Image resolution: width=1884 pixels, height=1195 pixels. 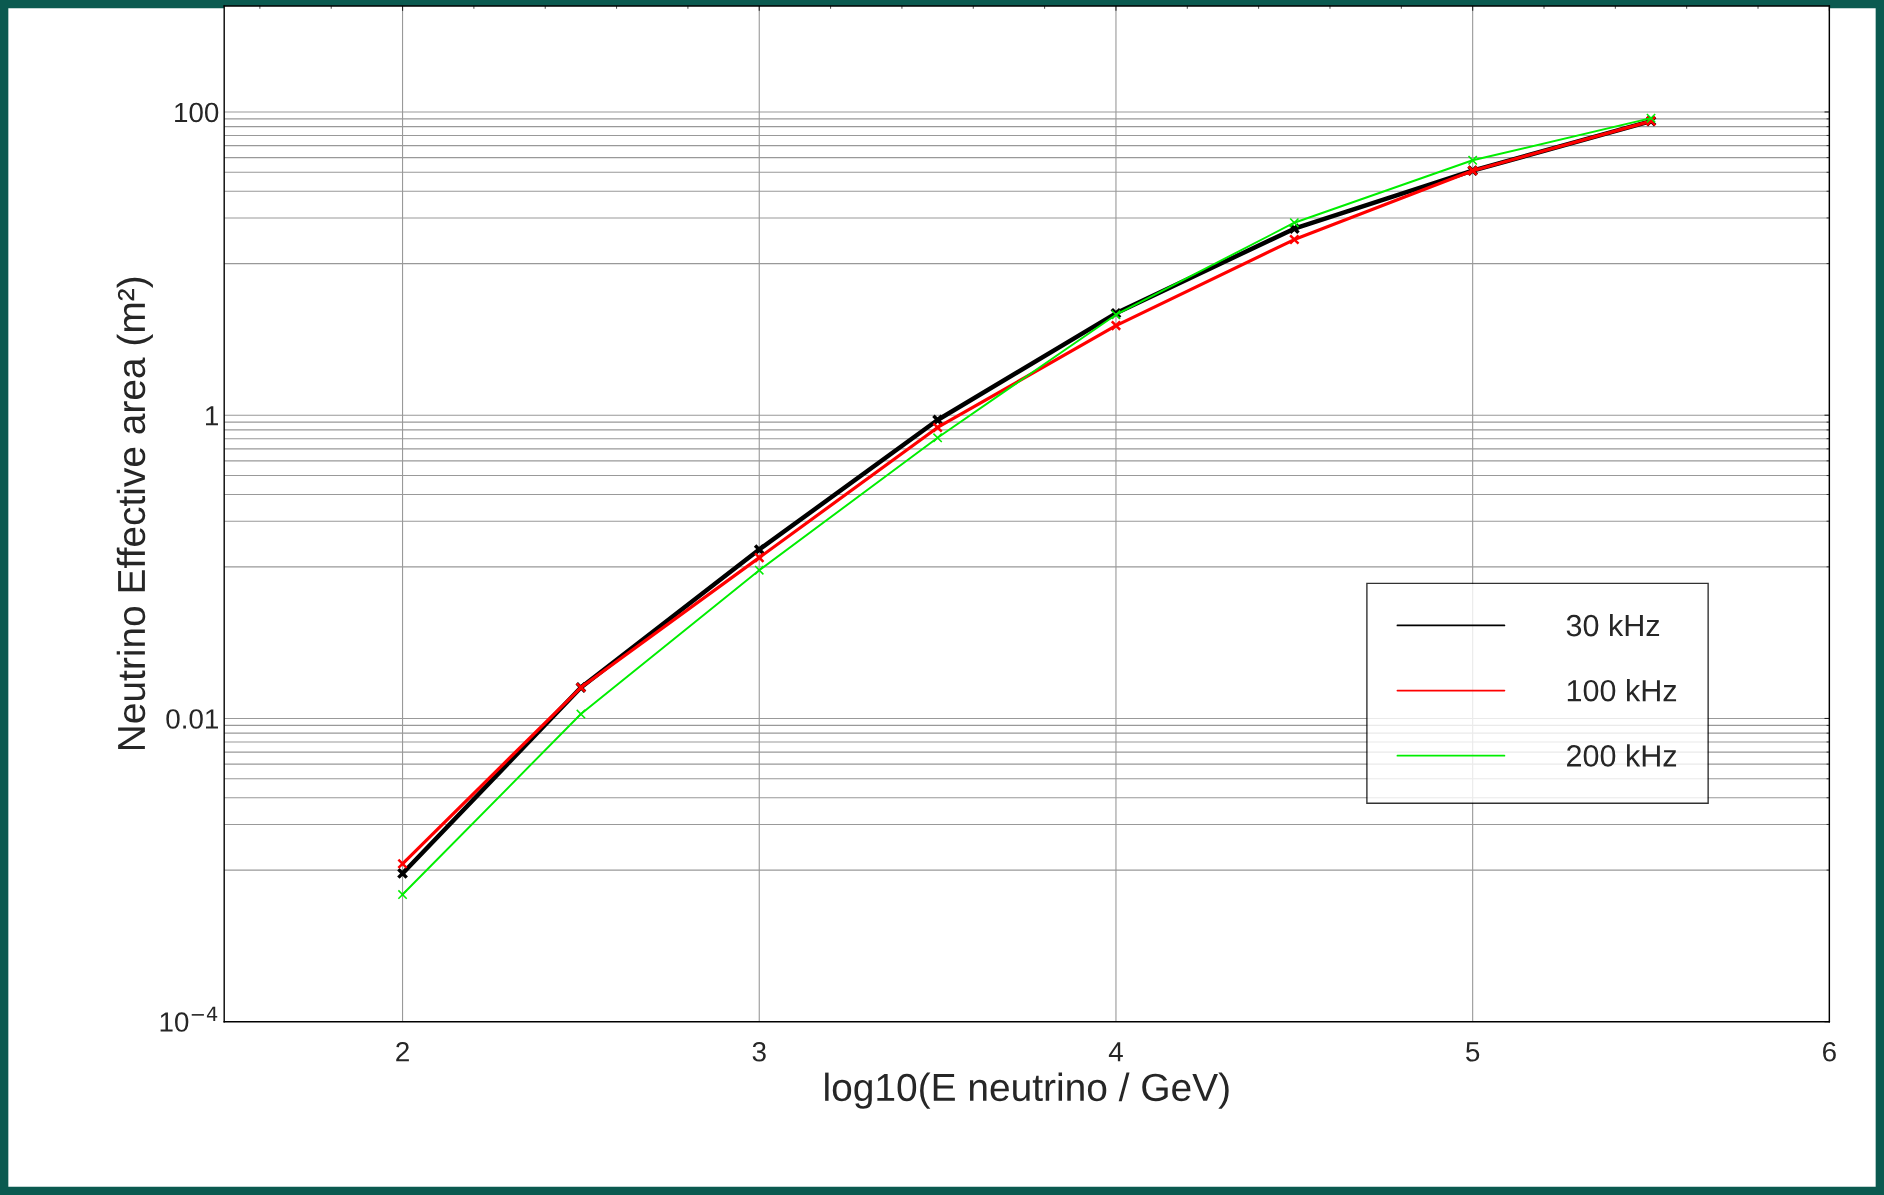 What do you see at coordinates (1115, 1052) in the screenshot?
I see `x-tick-label: 4` at bounding box center [1115, 1052].